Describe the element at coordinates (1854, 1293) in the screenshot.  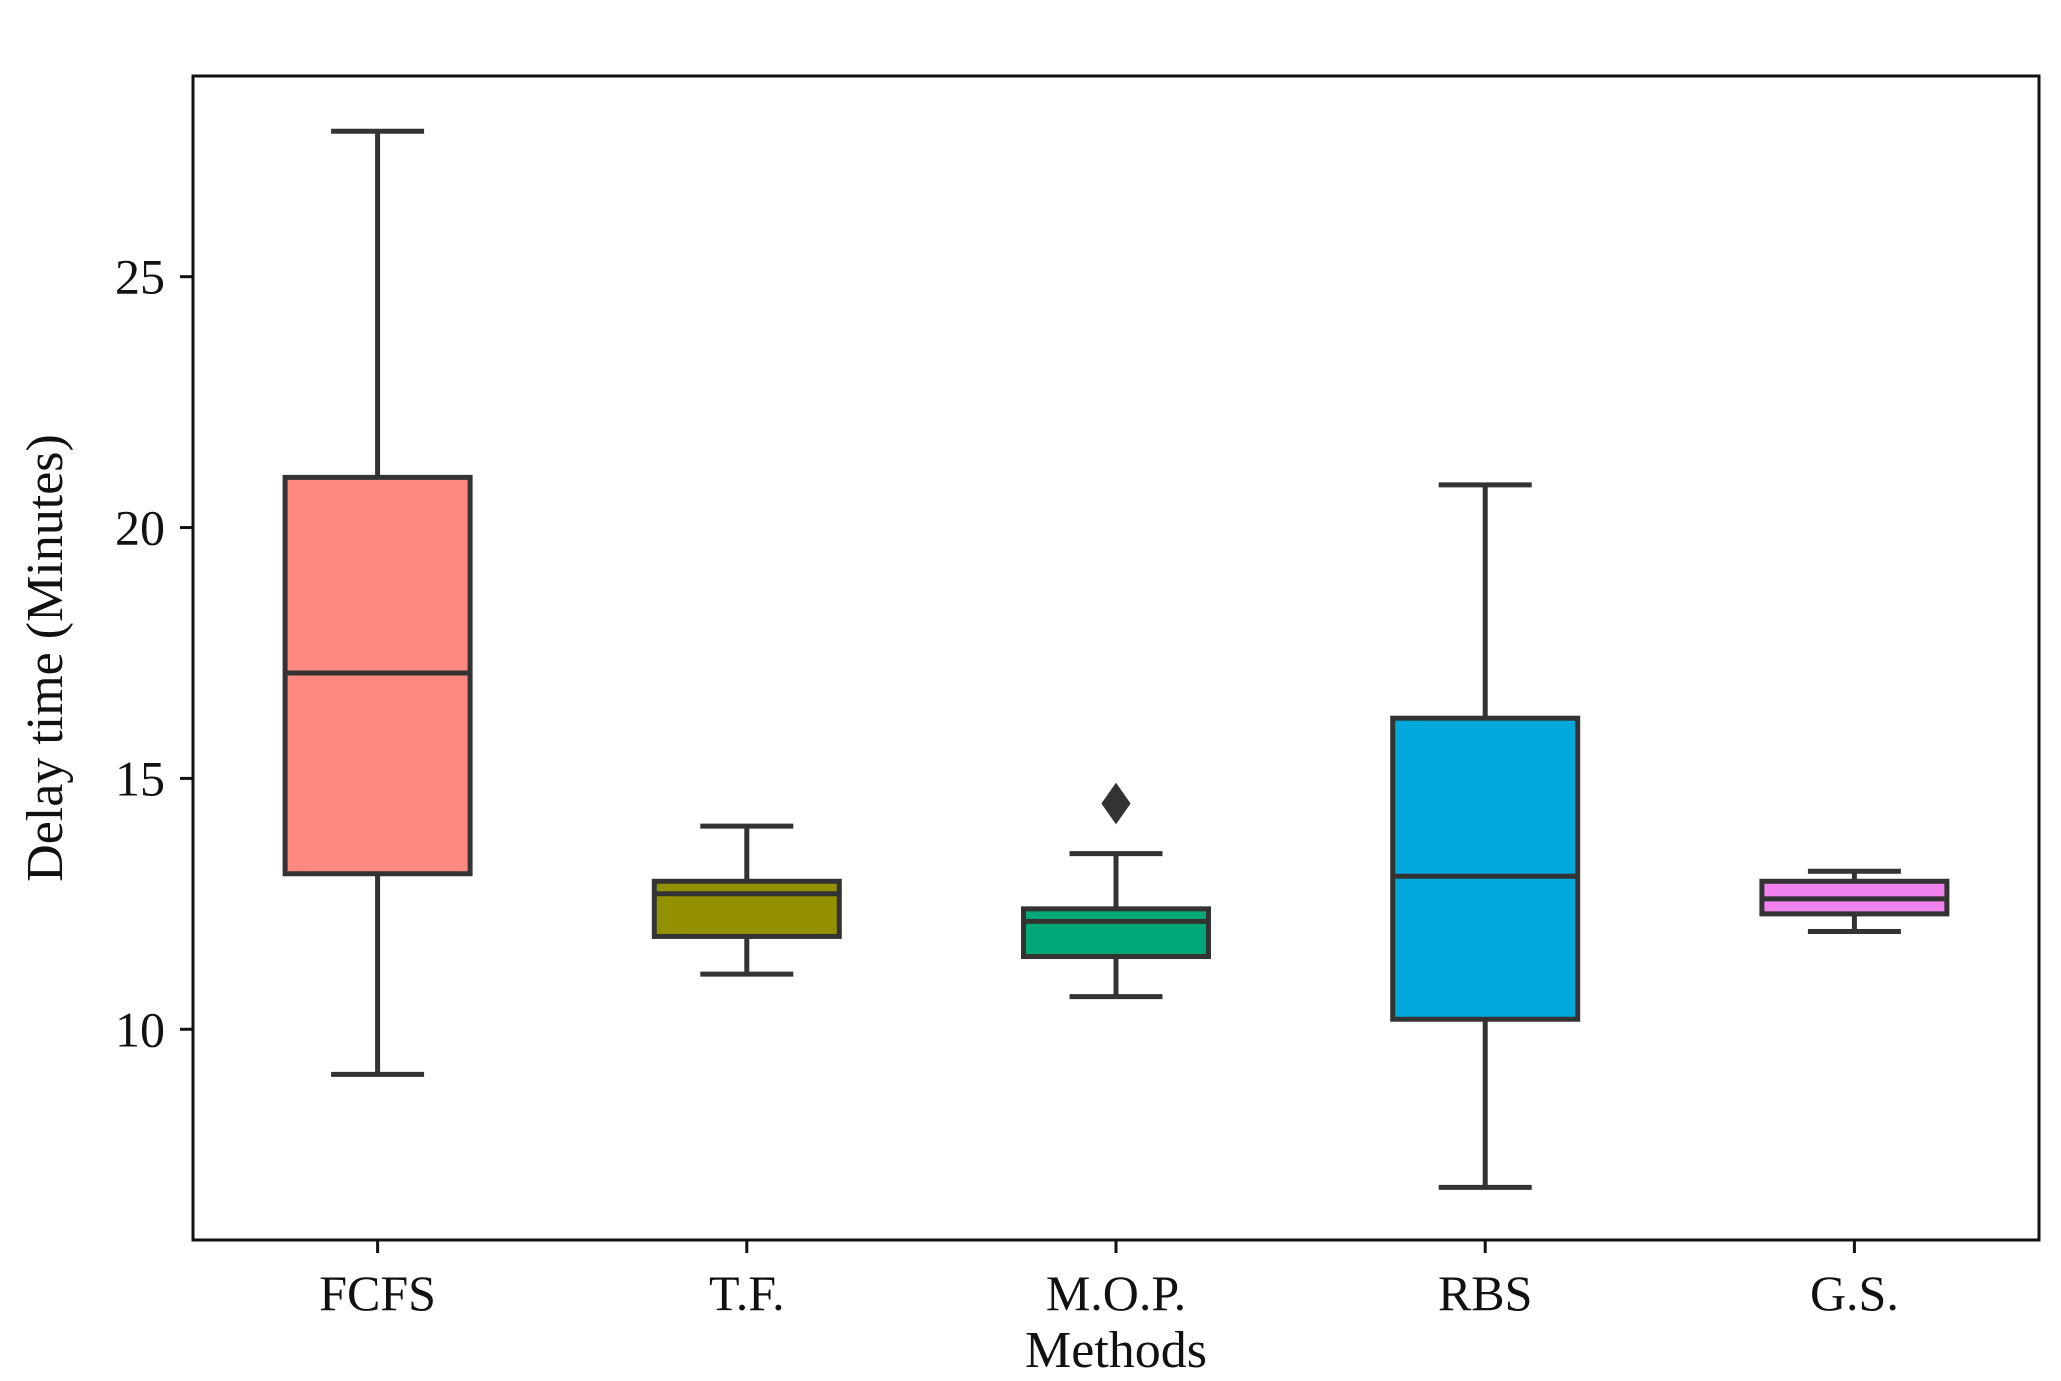
I see `x-tick-label: G.S.` at that location.